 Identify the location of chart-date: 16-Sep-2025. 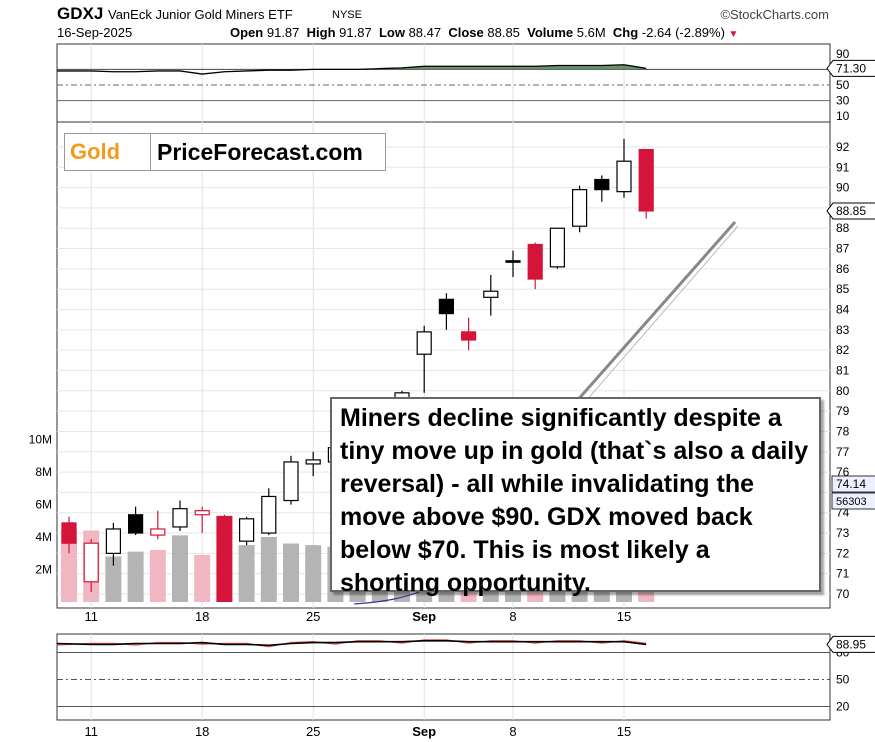
(95, 32).